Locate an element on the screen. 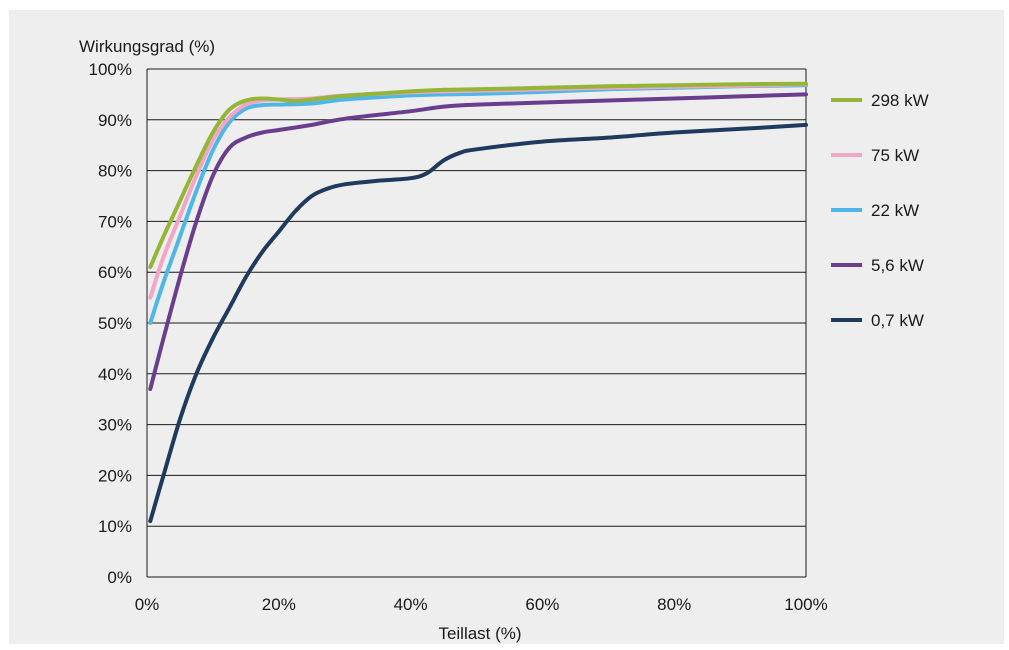  legend-label-75-kw: 75 kW is located at coordinates (895, 155).